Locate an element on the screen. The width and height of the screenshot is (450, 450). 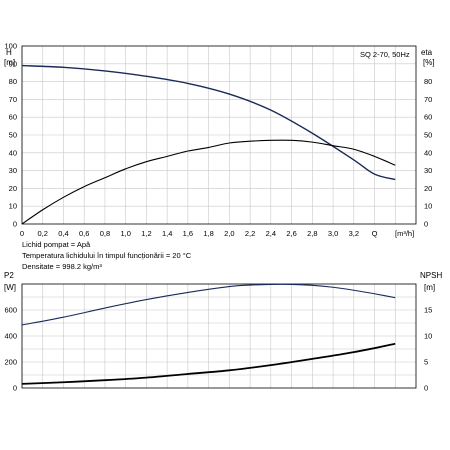
h-axis-unit: [m] is located at coordinates (9, 62).